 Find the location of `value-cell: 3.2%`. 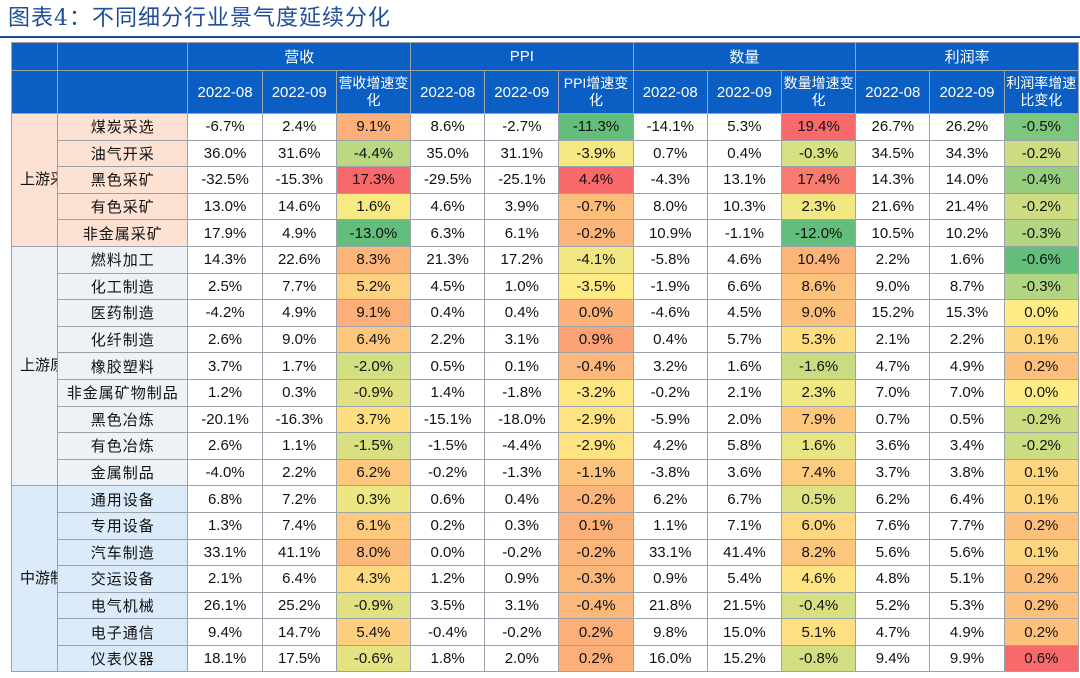

value-cell: 3.2% is located at coordinates (670, 366).